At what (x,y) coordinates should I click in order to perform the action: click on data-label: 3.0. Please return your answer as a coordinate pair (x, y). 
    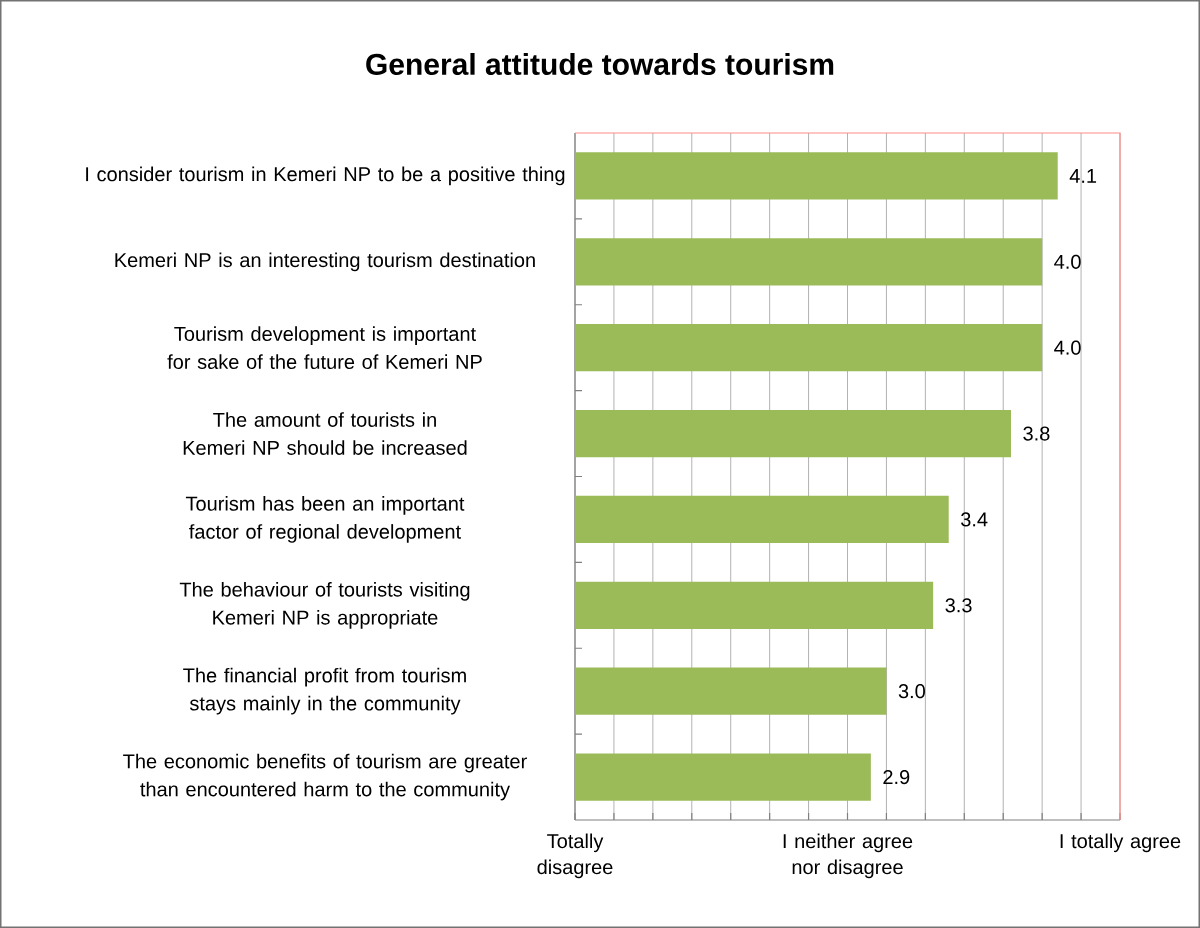
    Looking at the image, I should click on (911, 691).